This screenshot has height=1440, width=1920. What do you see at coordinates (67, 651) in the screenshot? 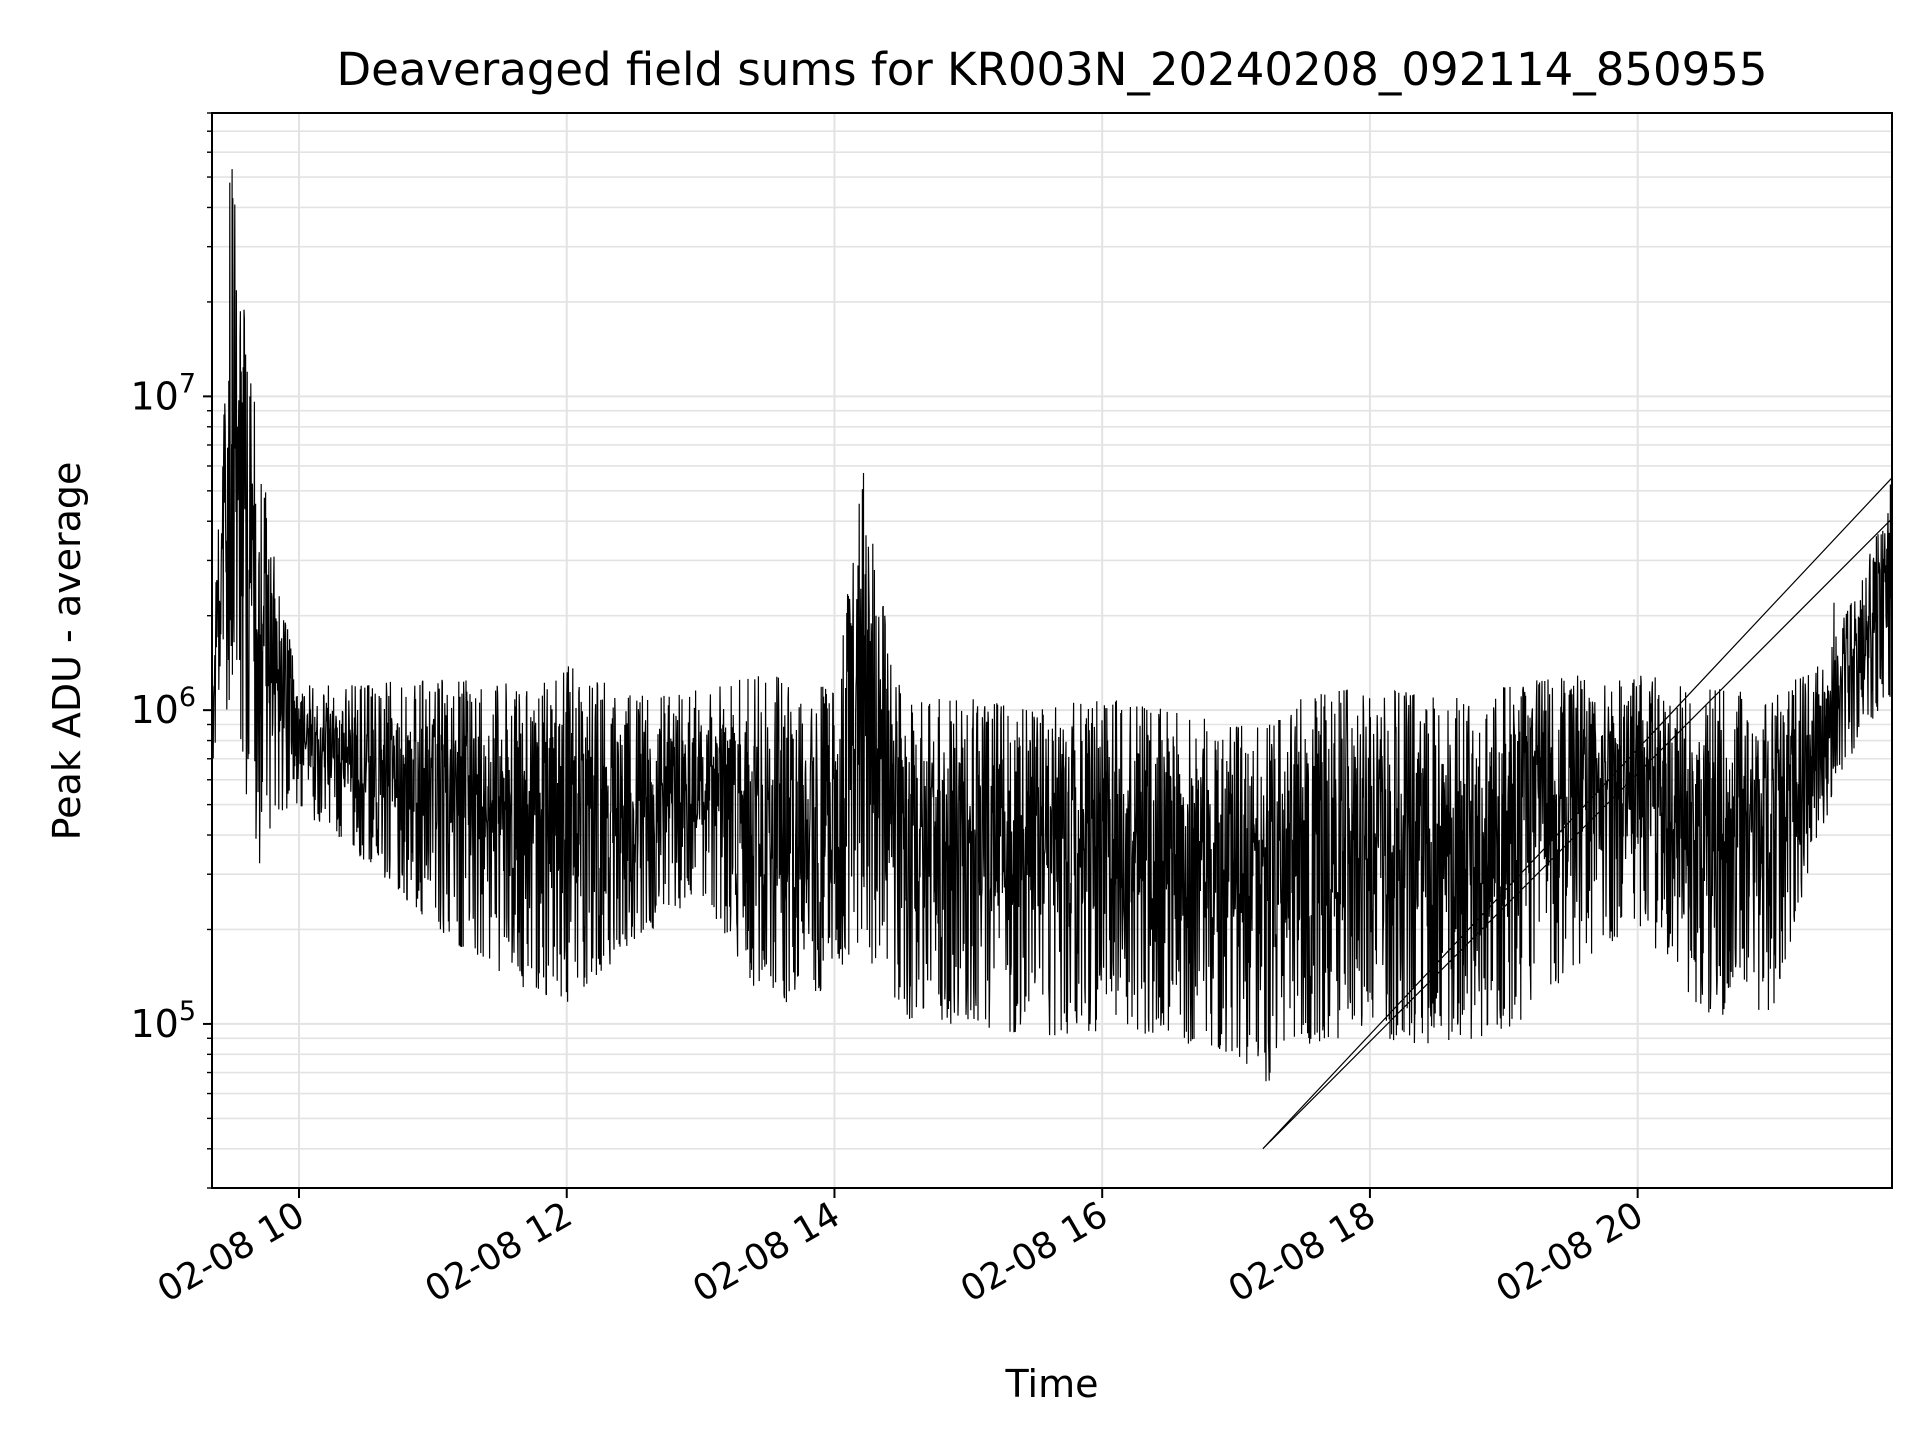
I see `y-axis-label: Peak ADU - average` at bounding box center [67, 651].